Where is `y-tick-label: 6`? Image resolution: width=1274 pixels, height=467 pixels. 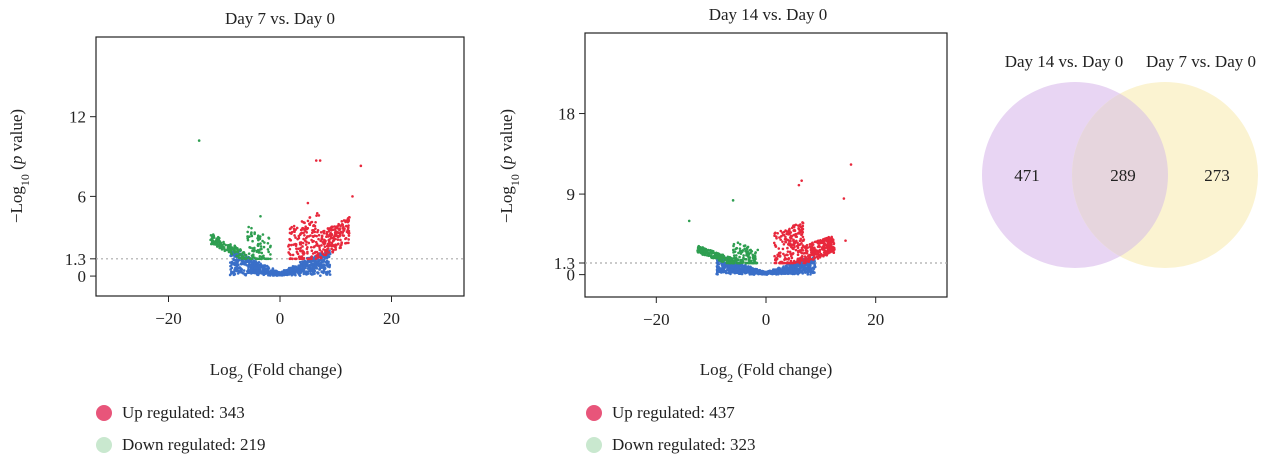 y-tick-label: 6 is located at coordinates (82, 196).